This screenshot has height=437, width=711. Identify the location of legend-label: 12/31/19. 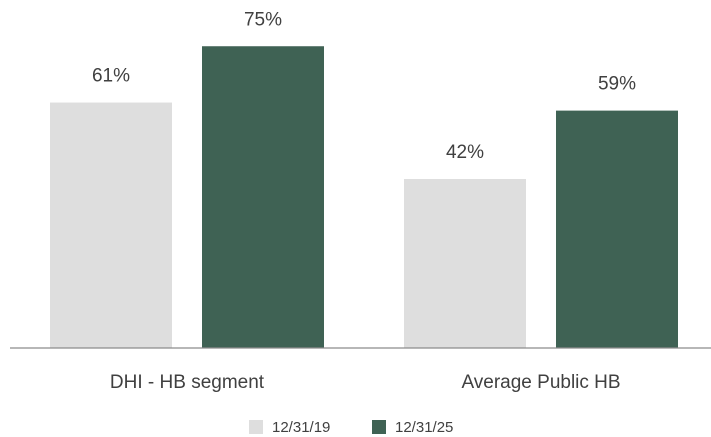
(301, 427).